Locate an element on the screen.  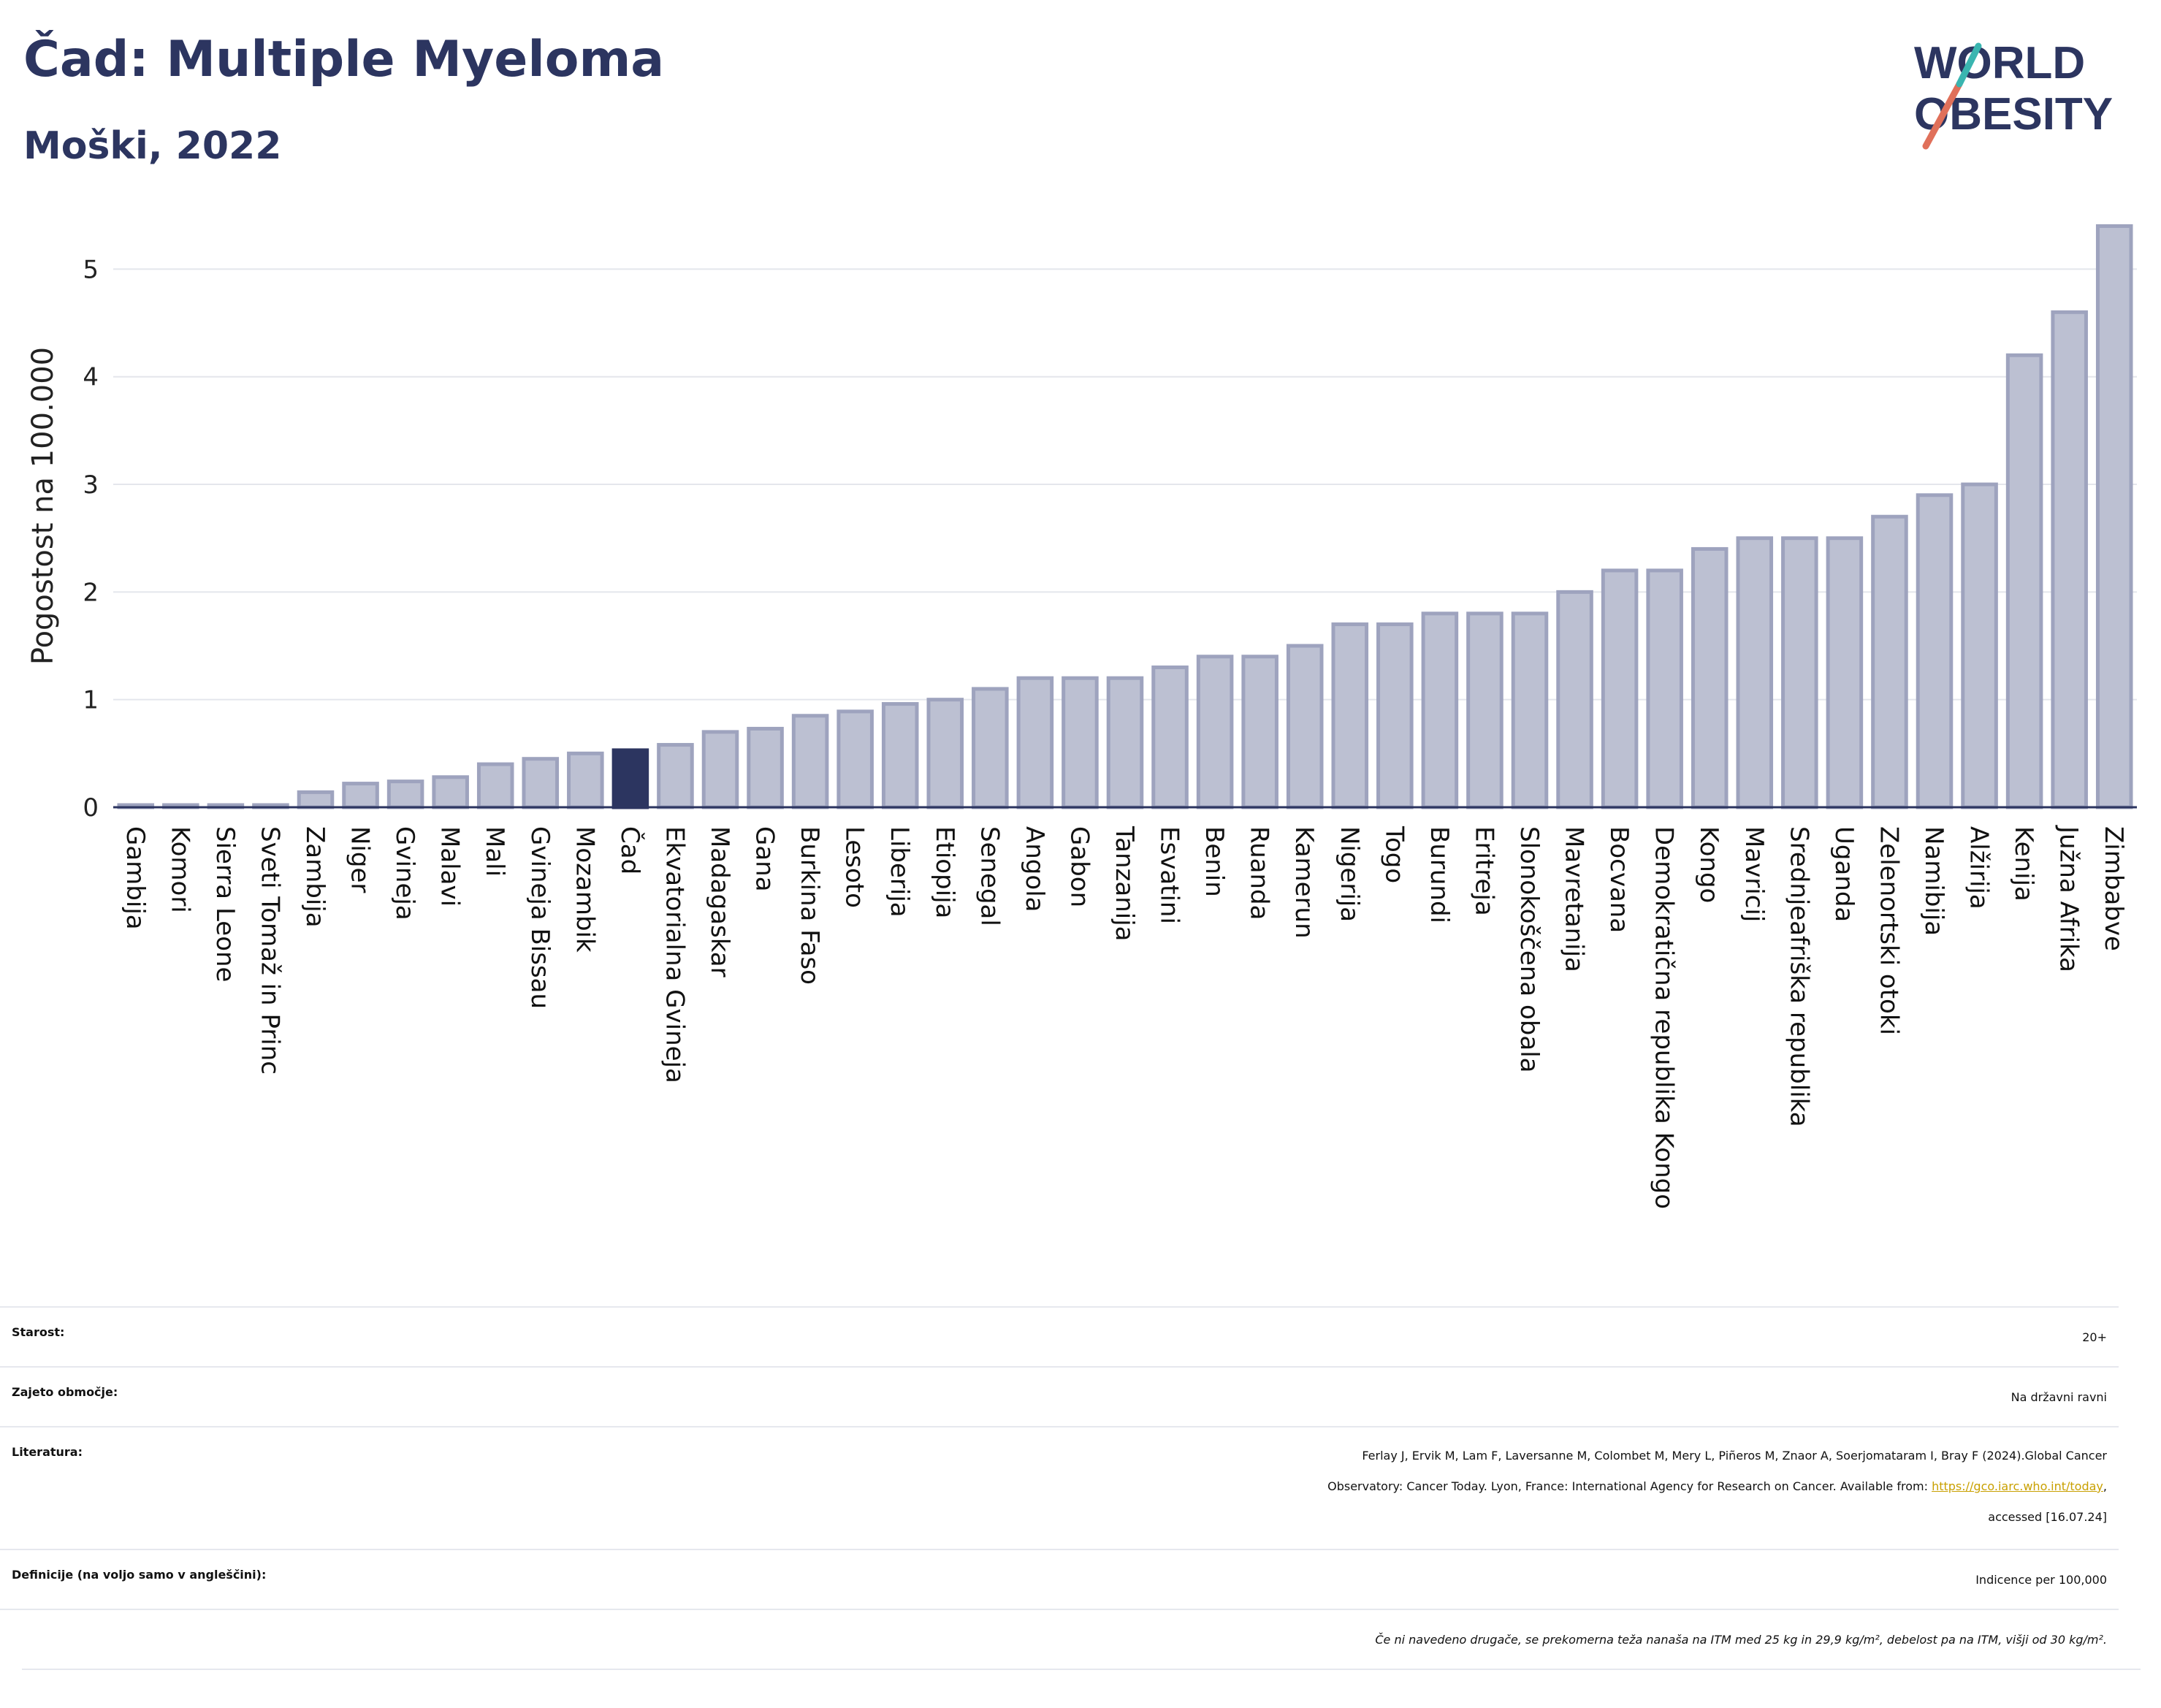
y-axis-label: Pogostost na 100.000 is located at coordinates (43, 506).